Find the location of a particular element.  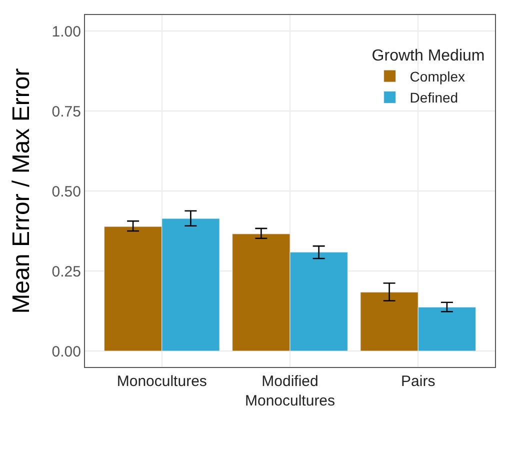

y-axis-title: Mean Error / Max Error is located at coordinates (21, 191).